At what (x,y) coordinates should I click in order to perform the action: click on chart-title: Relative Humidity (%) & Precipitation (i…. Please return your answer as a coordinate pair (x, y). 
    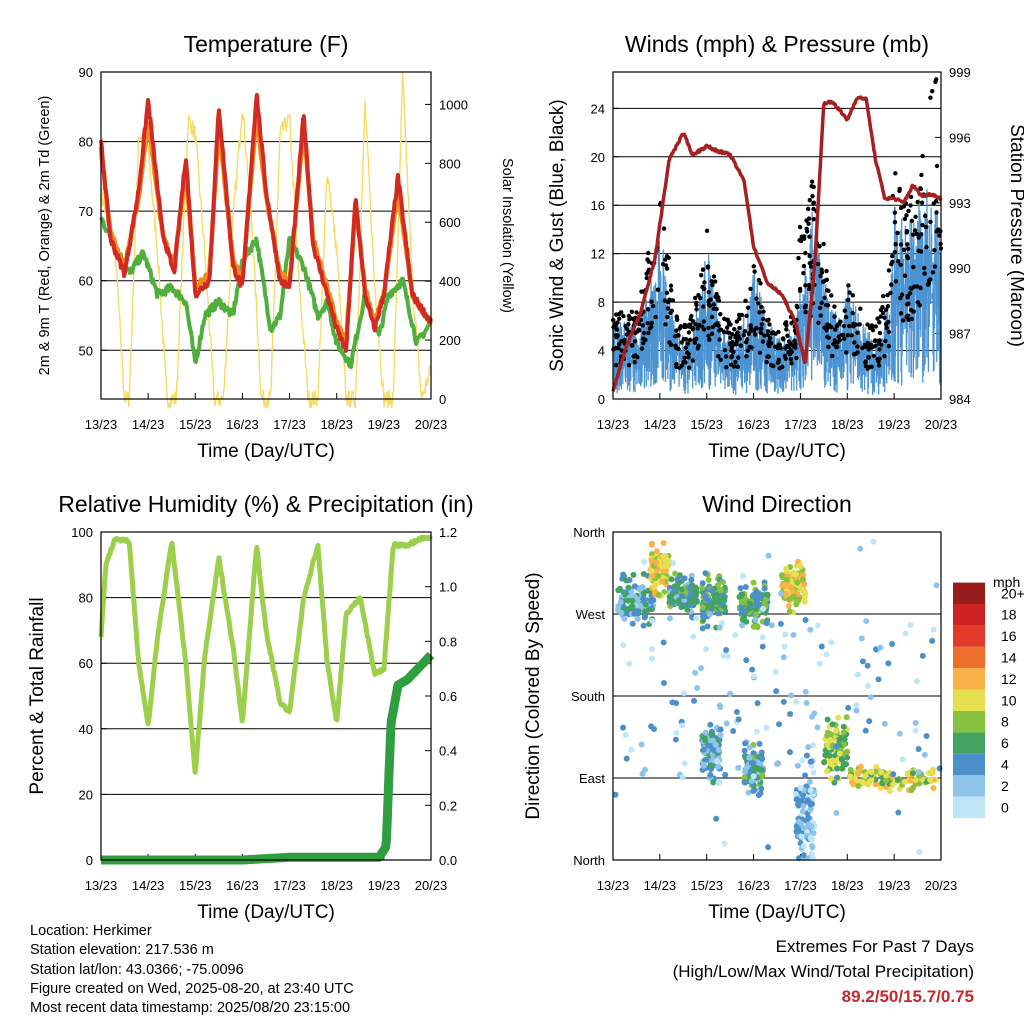
    Looking at the image, I should click on (265, 504).